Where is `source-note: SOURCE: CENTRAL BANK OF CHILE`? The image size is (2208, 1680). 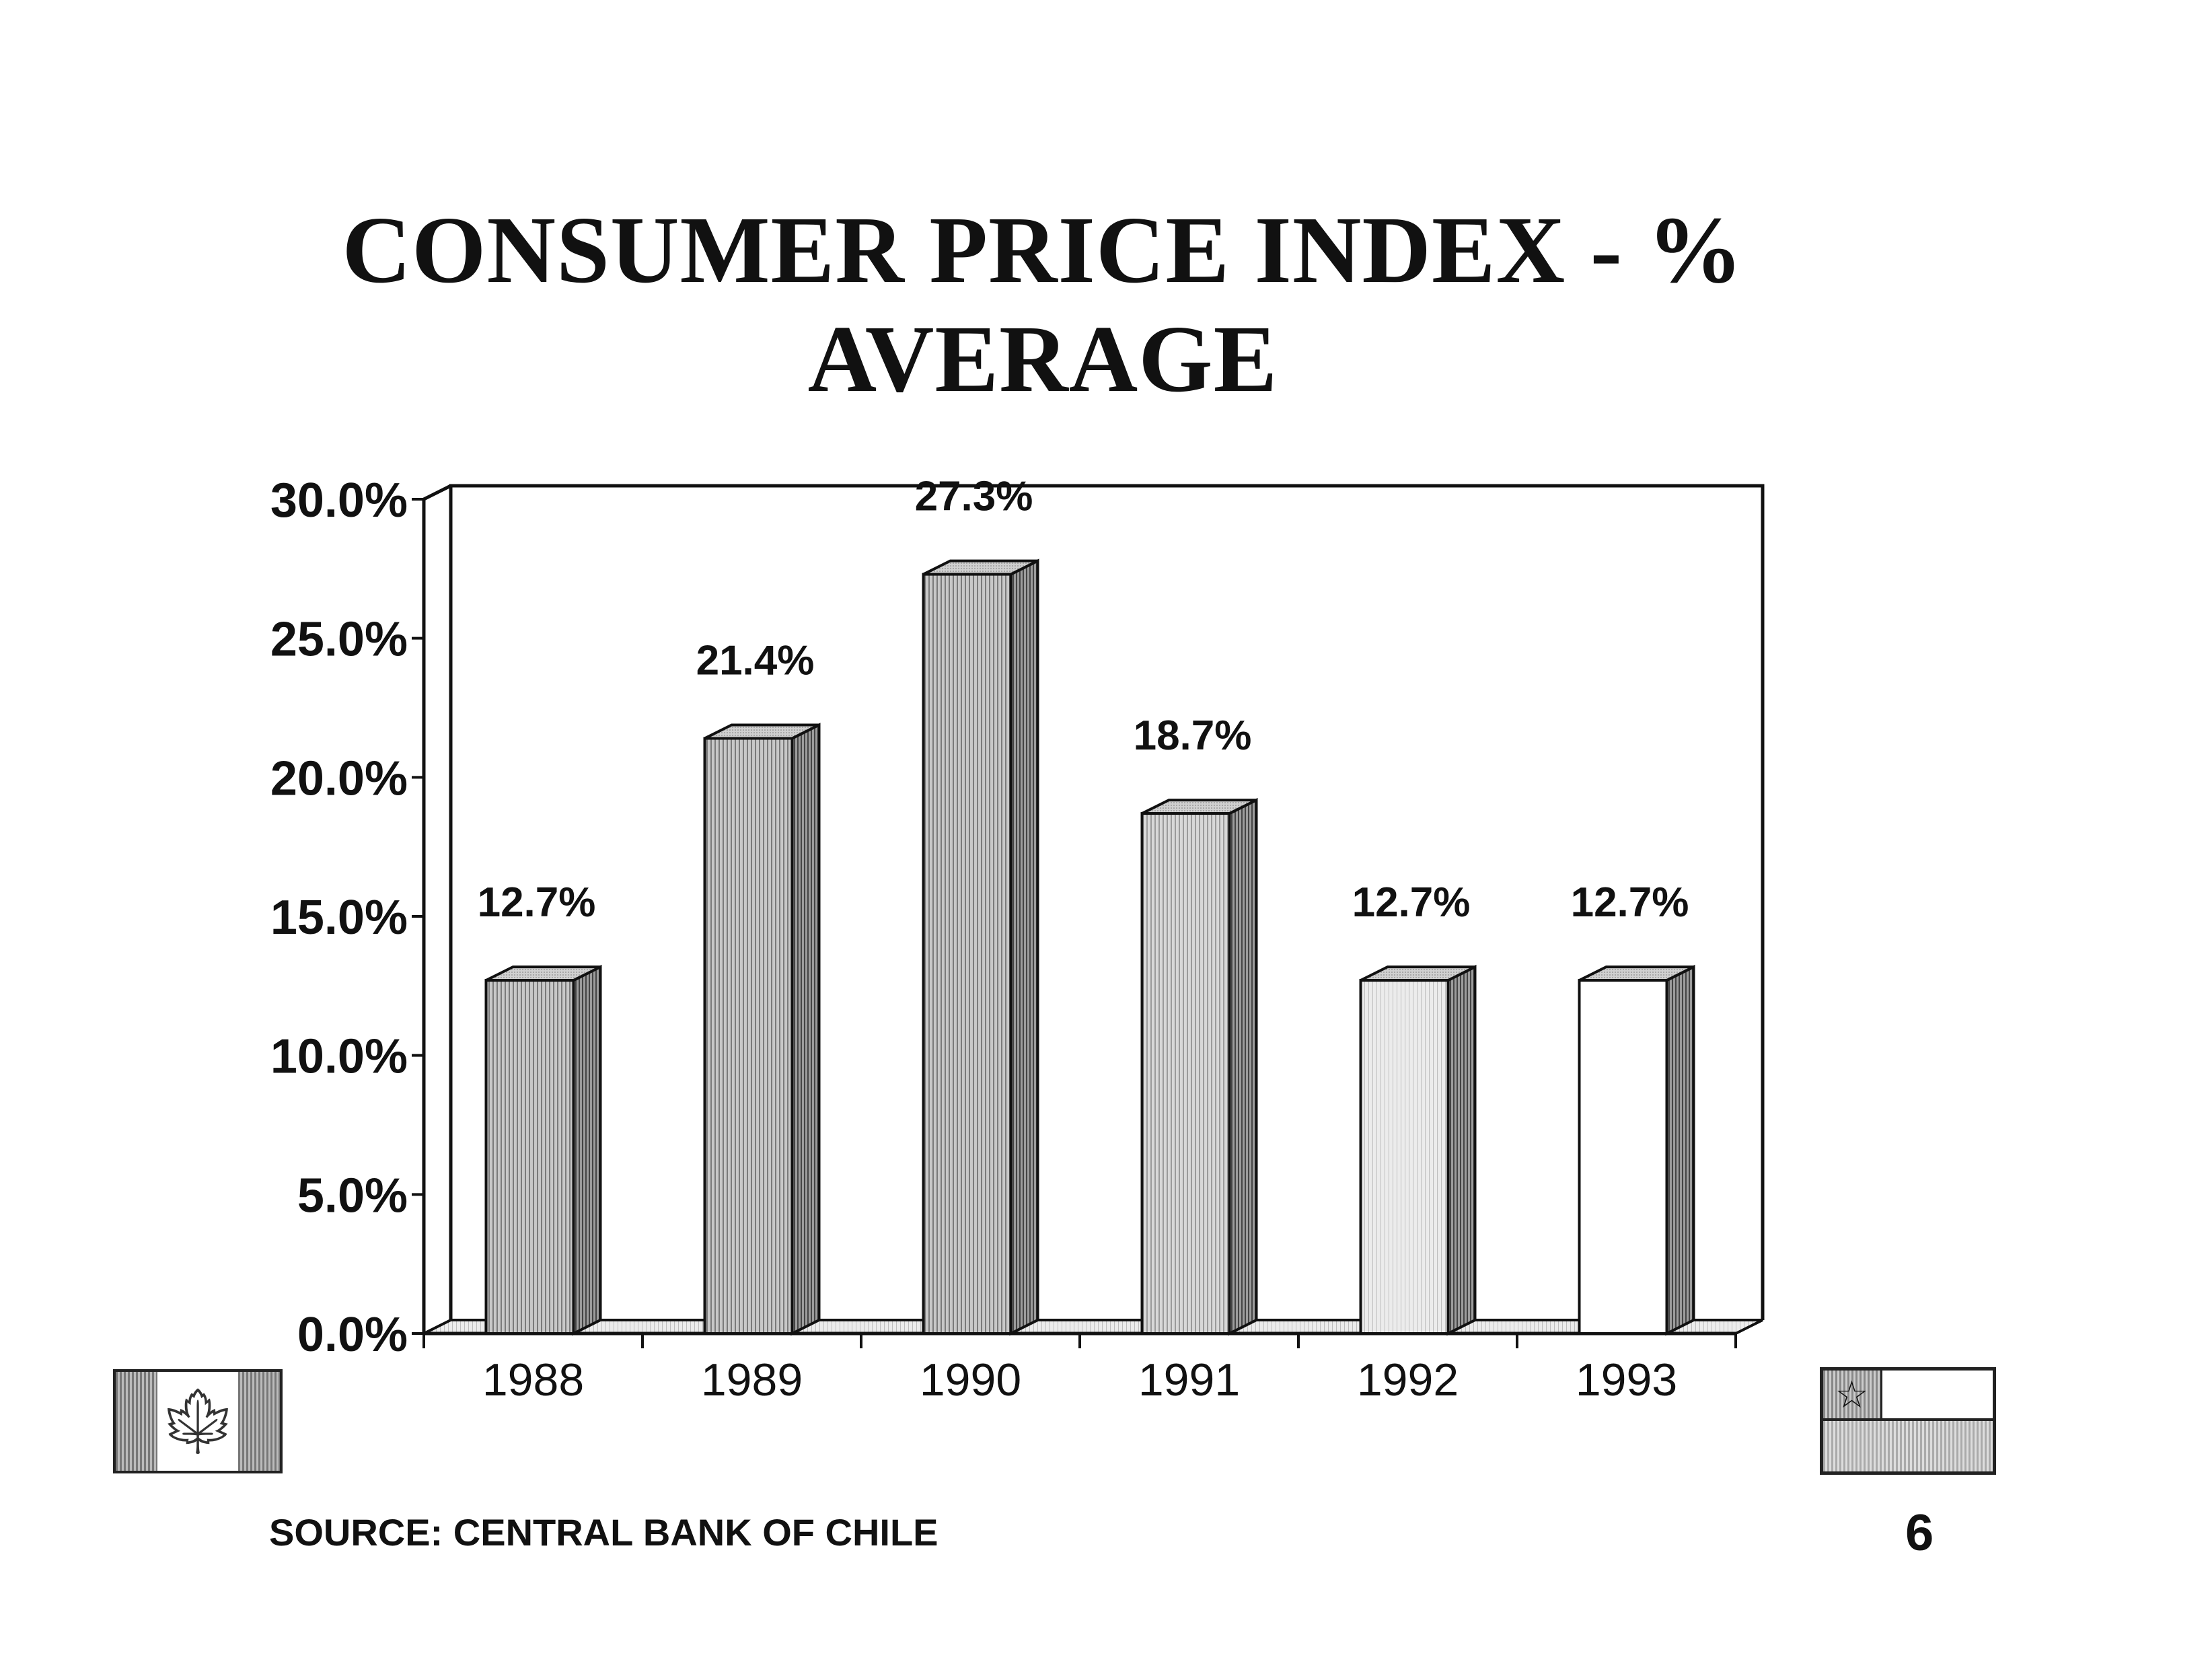
source-note: SOURCE: CENTRAL BANK OF CHILE is located at coordinates (604, 1533).